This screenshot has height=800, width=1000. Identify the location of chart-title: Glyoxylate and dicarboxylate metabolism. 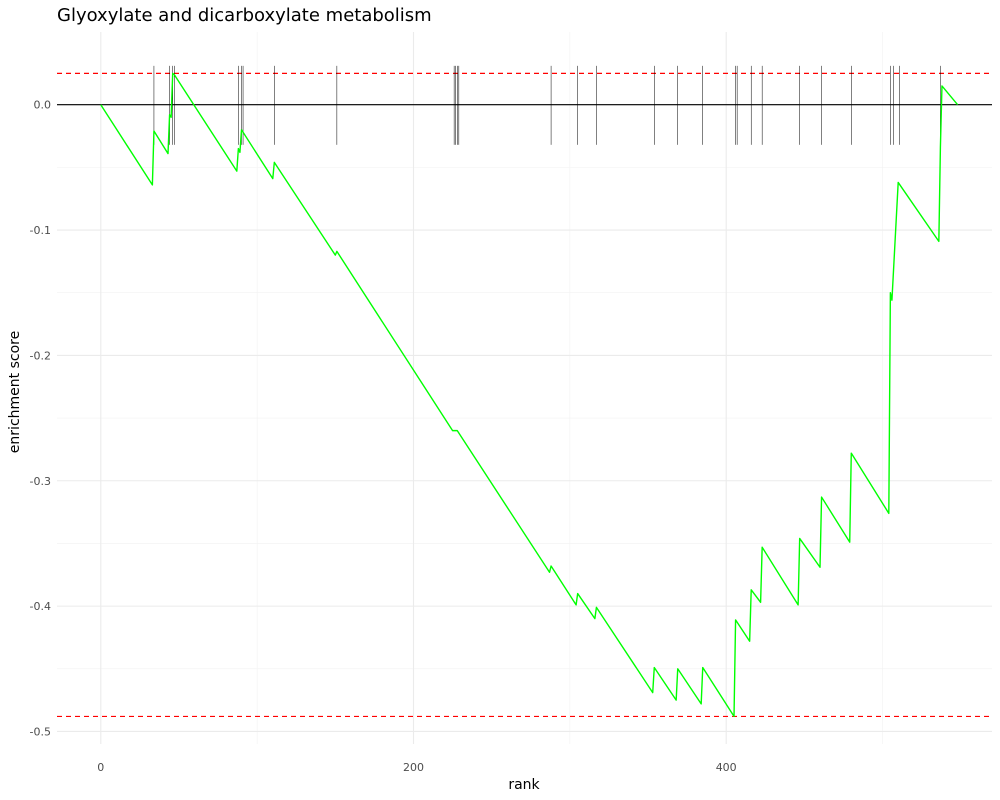
(244, 15).